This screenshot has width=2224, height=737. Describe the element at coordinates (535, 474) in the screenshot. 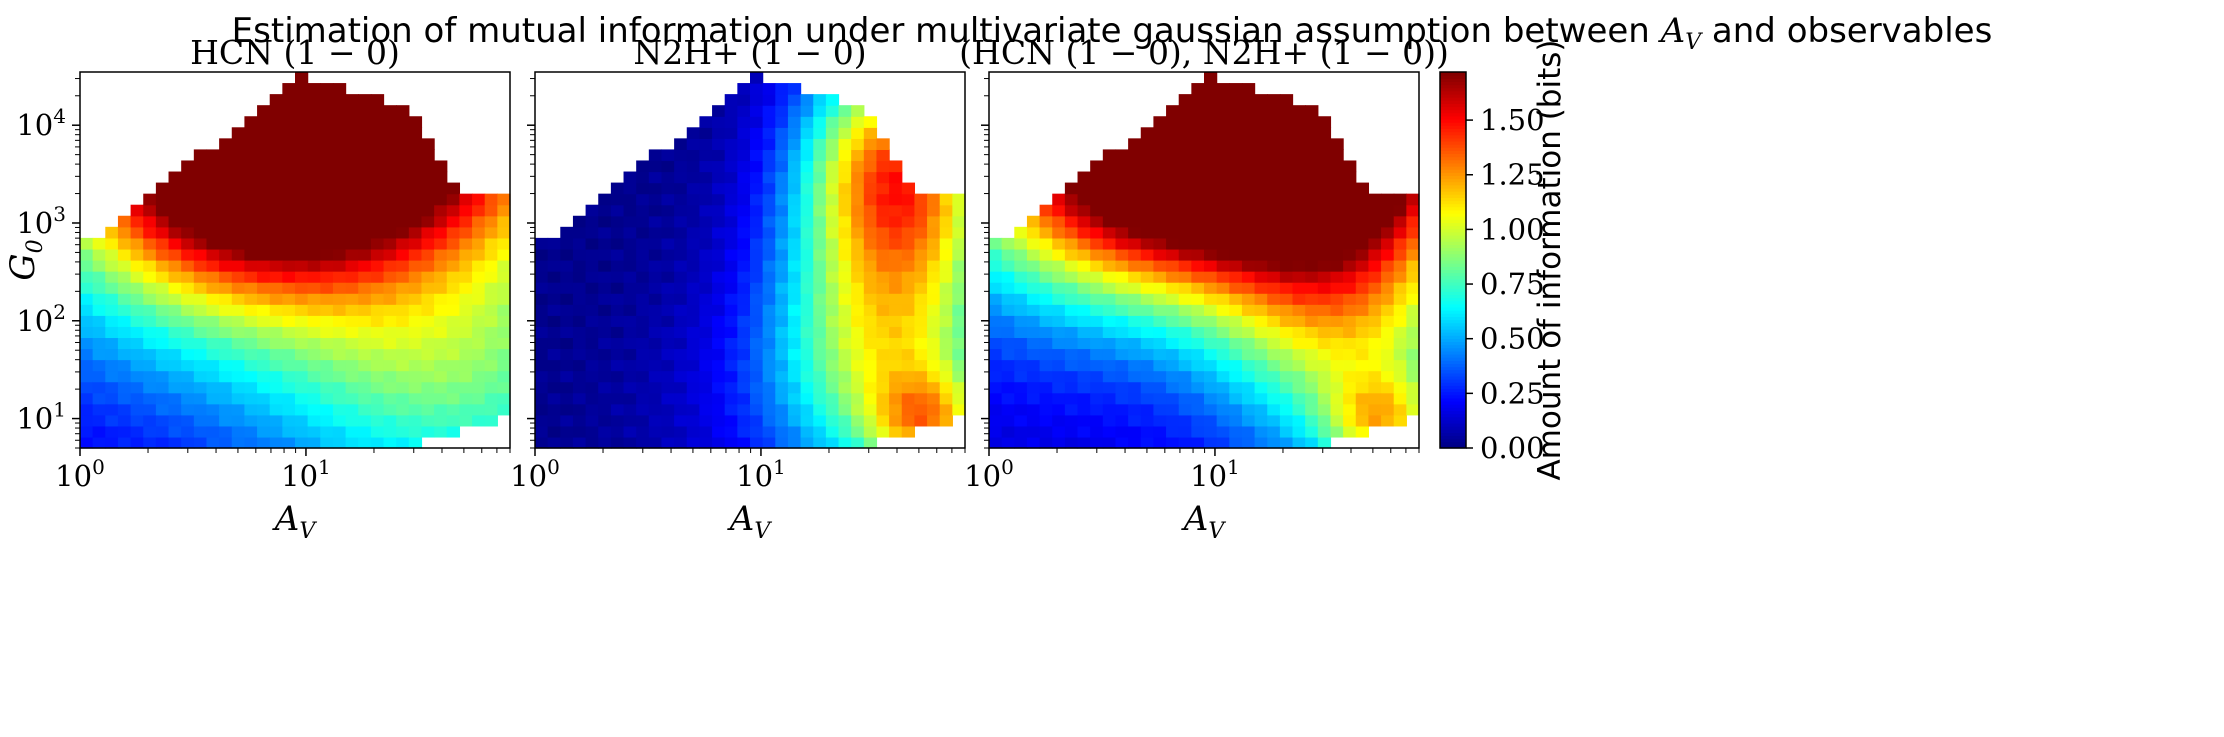

I see `x-tick-label: 100` at that location.